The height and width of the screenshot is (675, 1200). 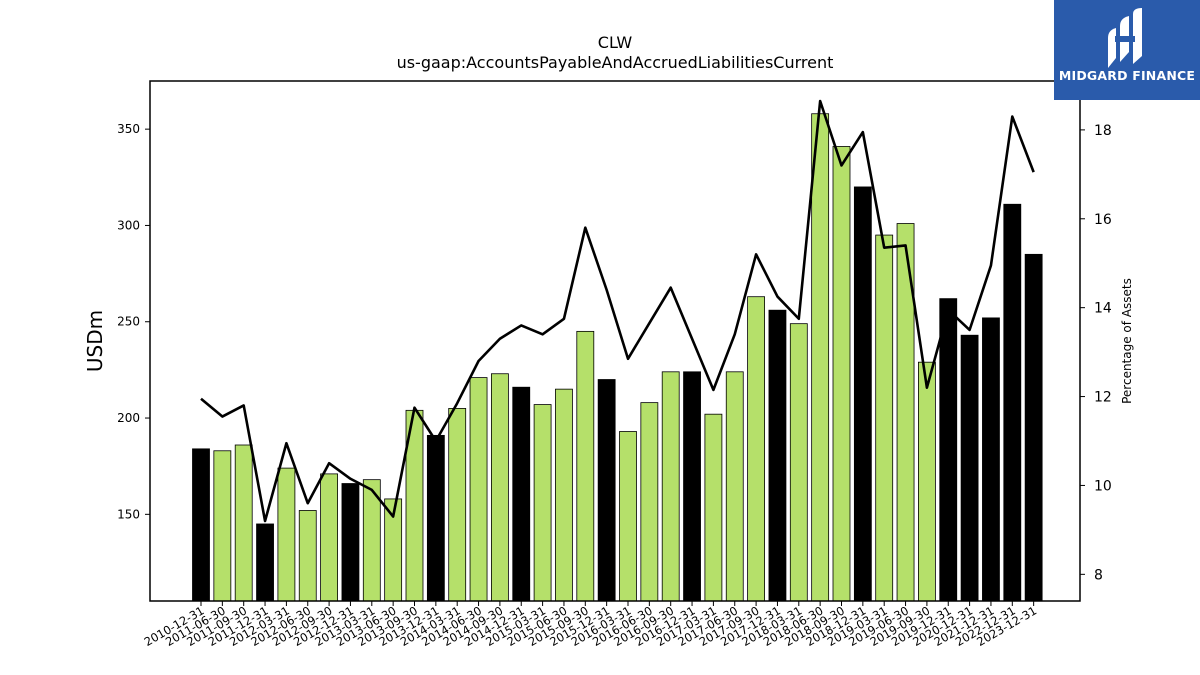 I want to click on y-tick-label: 200, so click(x=128, y=418).